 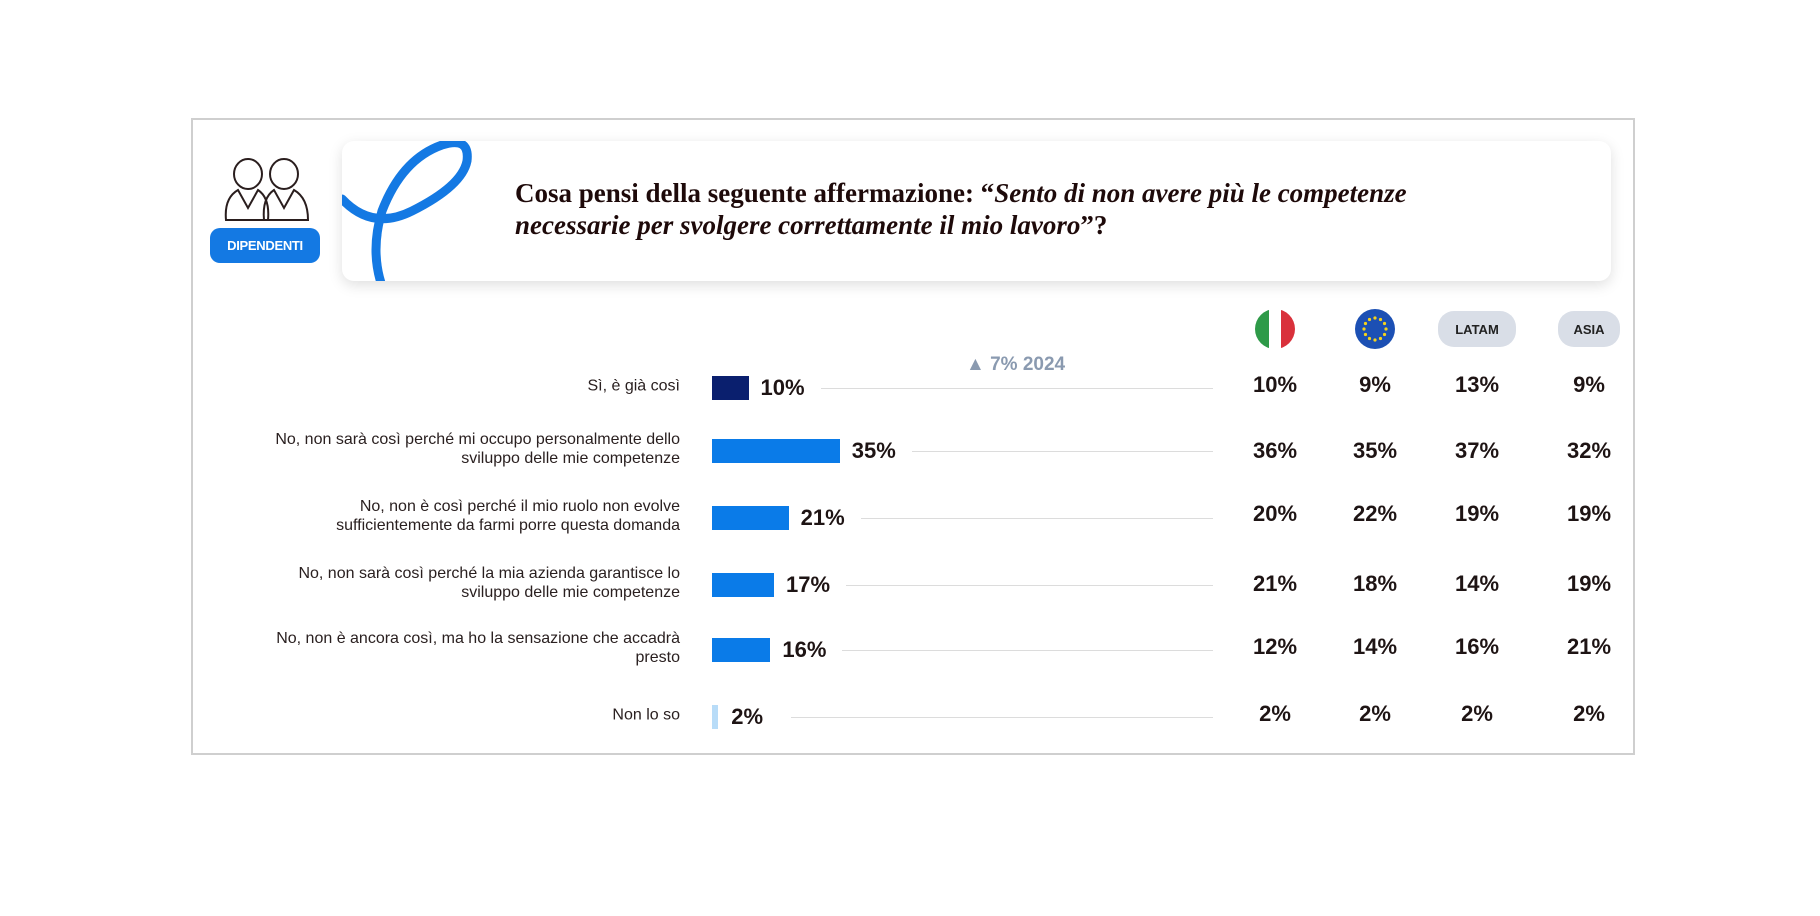 What do you see at coordinates (1477, 646) in the screenshot?
I see `comparison-value: 16%` at bounding box center [1477, 646].